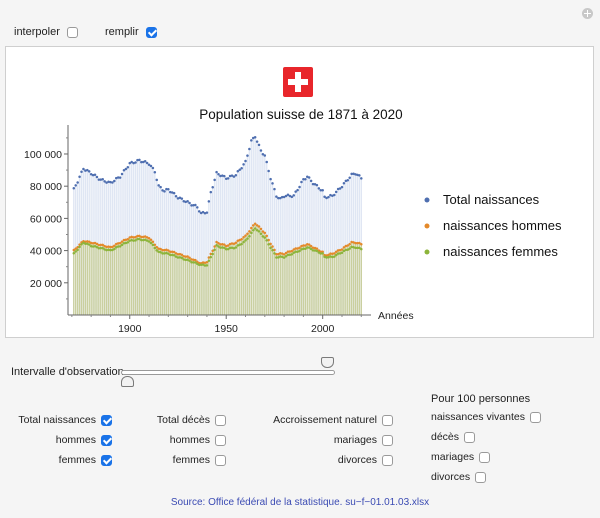  I want to click on interpoler-control: interpoler, so click(46, 32).